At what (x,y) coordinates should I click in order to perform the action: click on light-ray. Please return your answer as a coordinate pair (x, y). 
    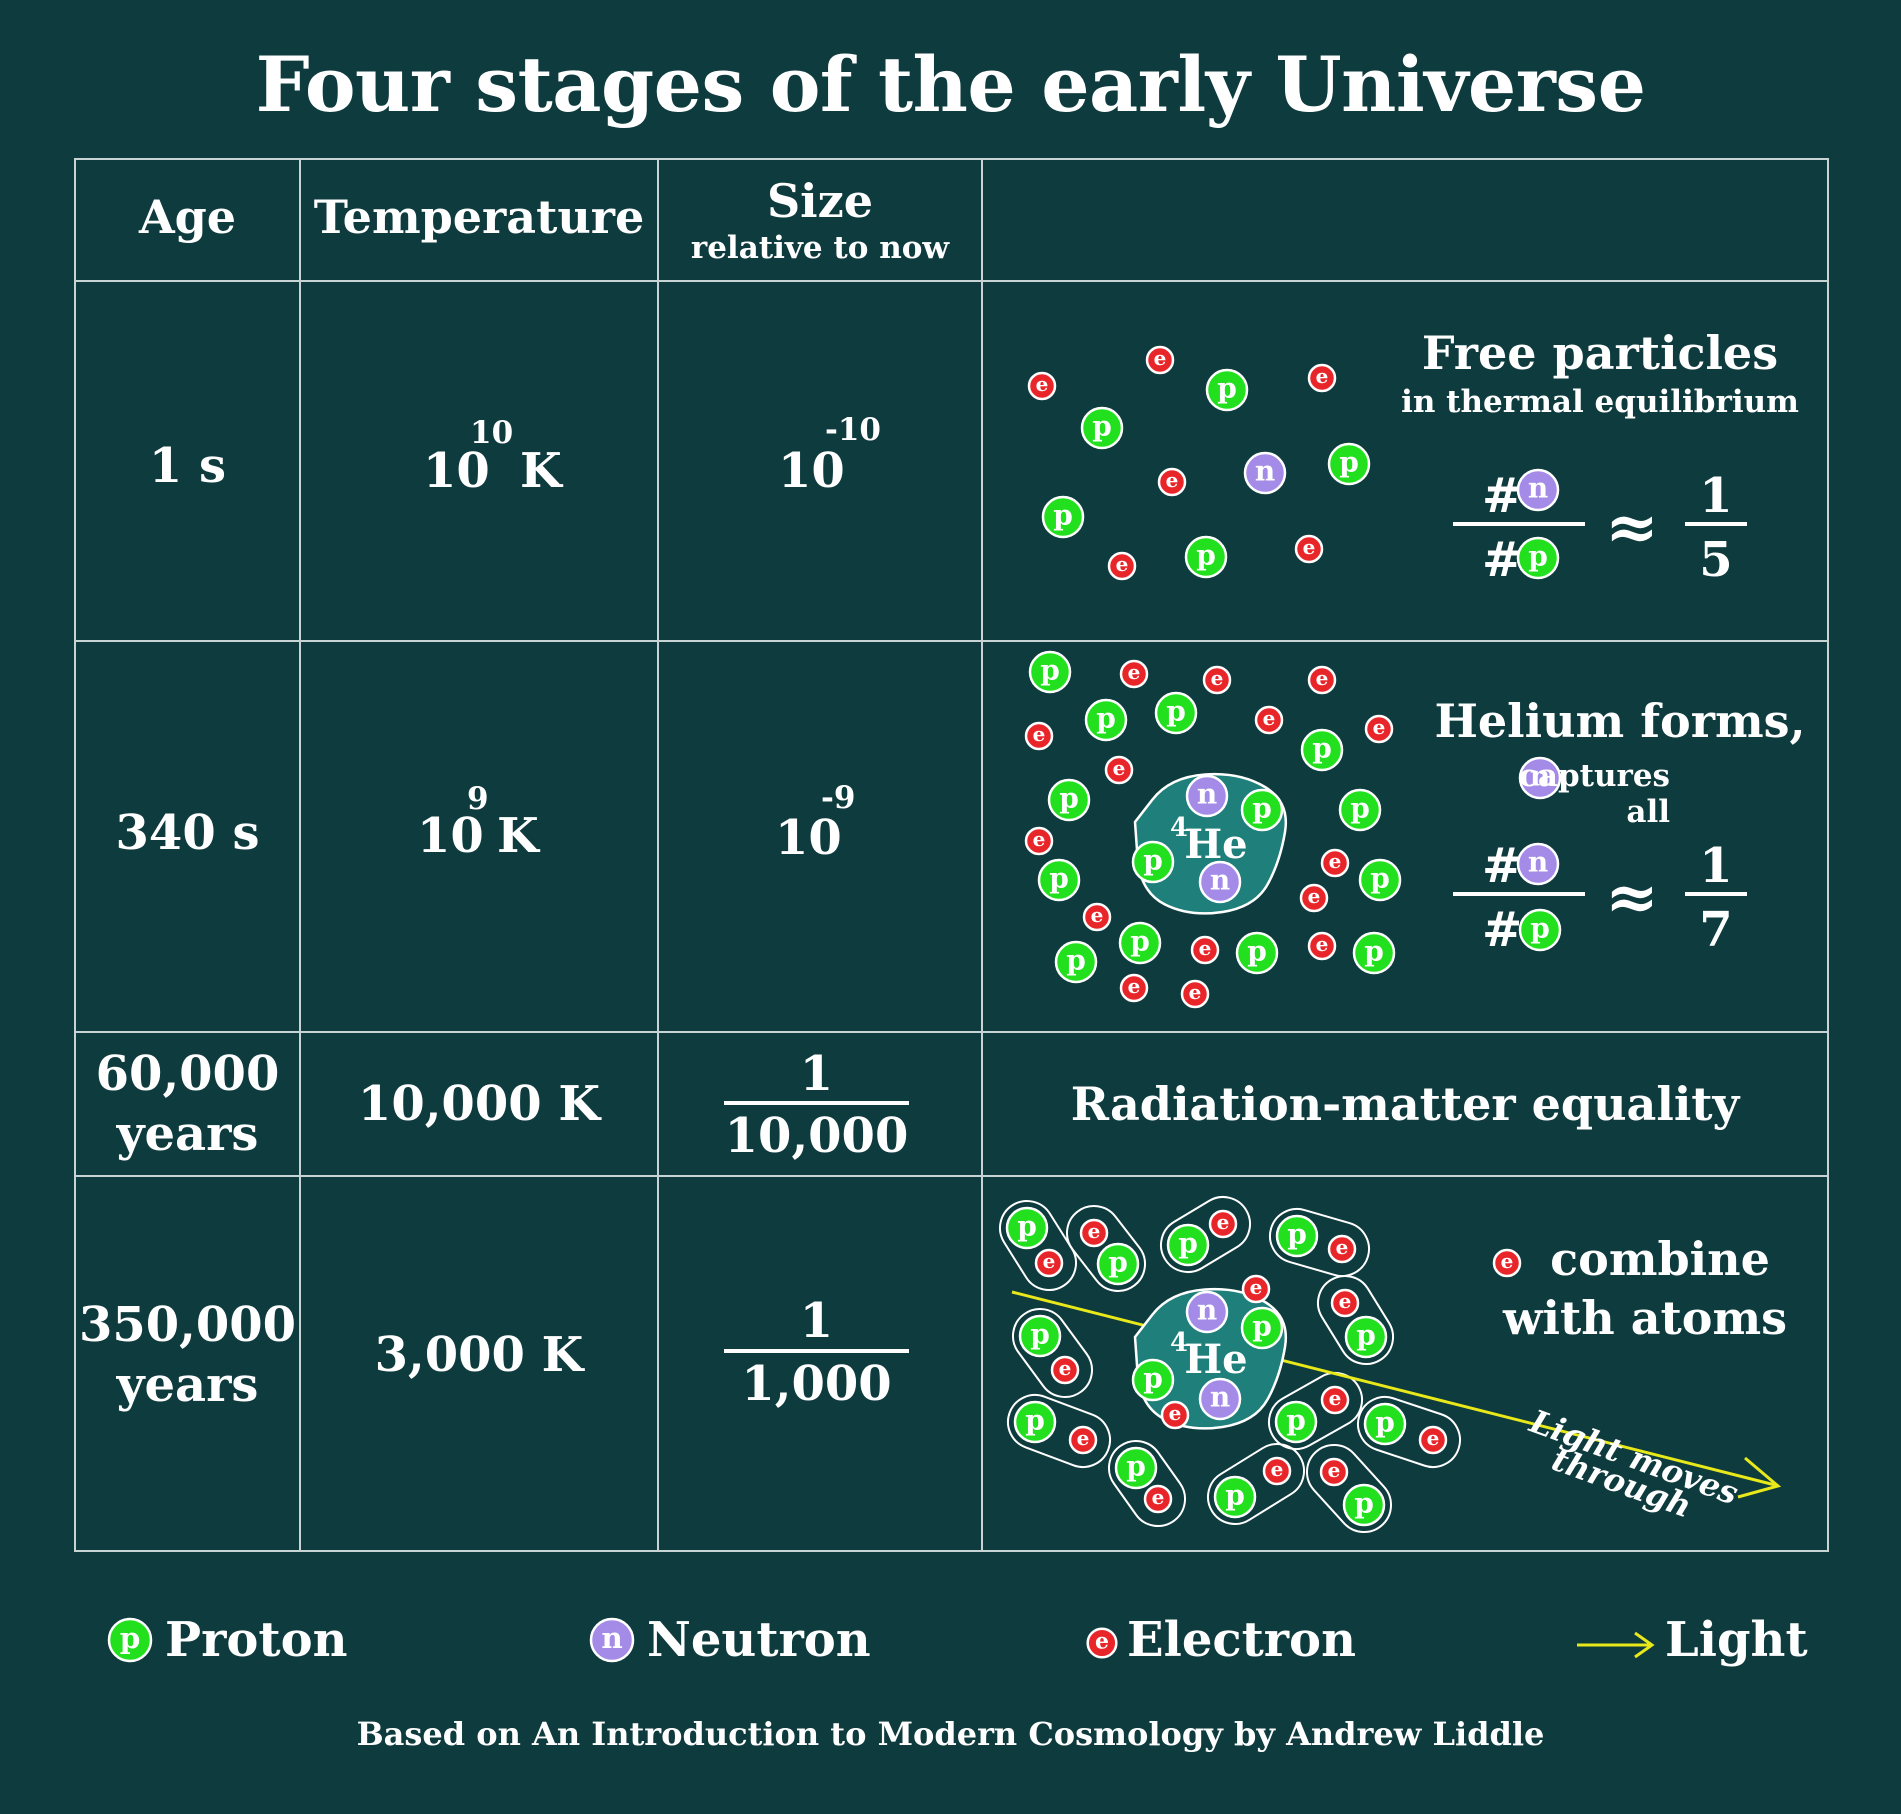
    Looking at the image, I should click on (1396, 1394).